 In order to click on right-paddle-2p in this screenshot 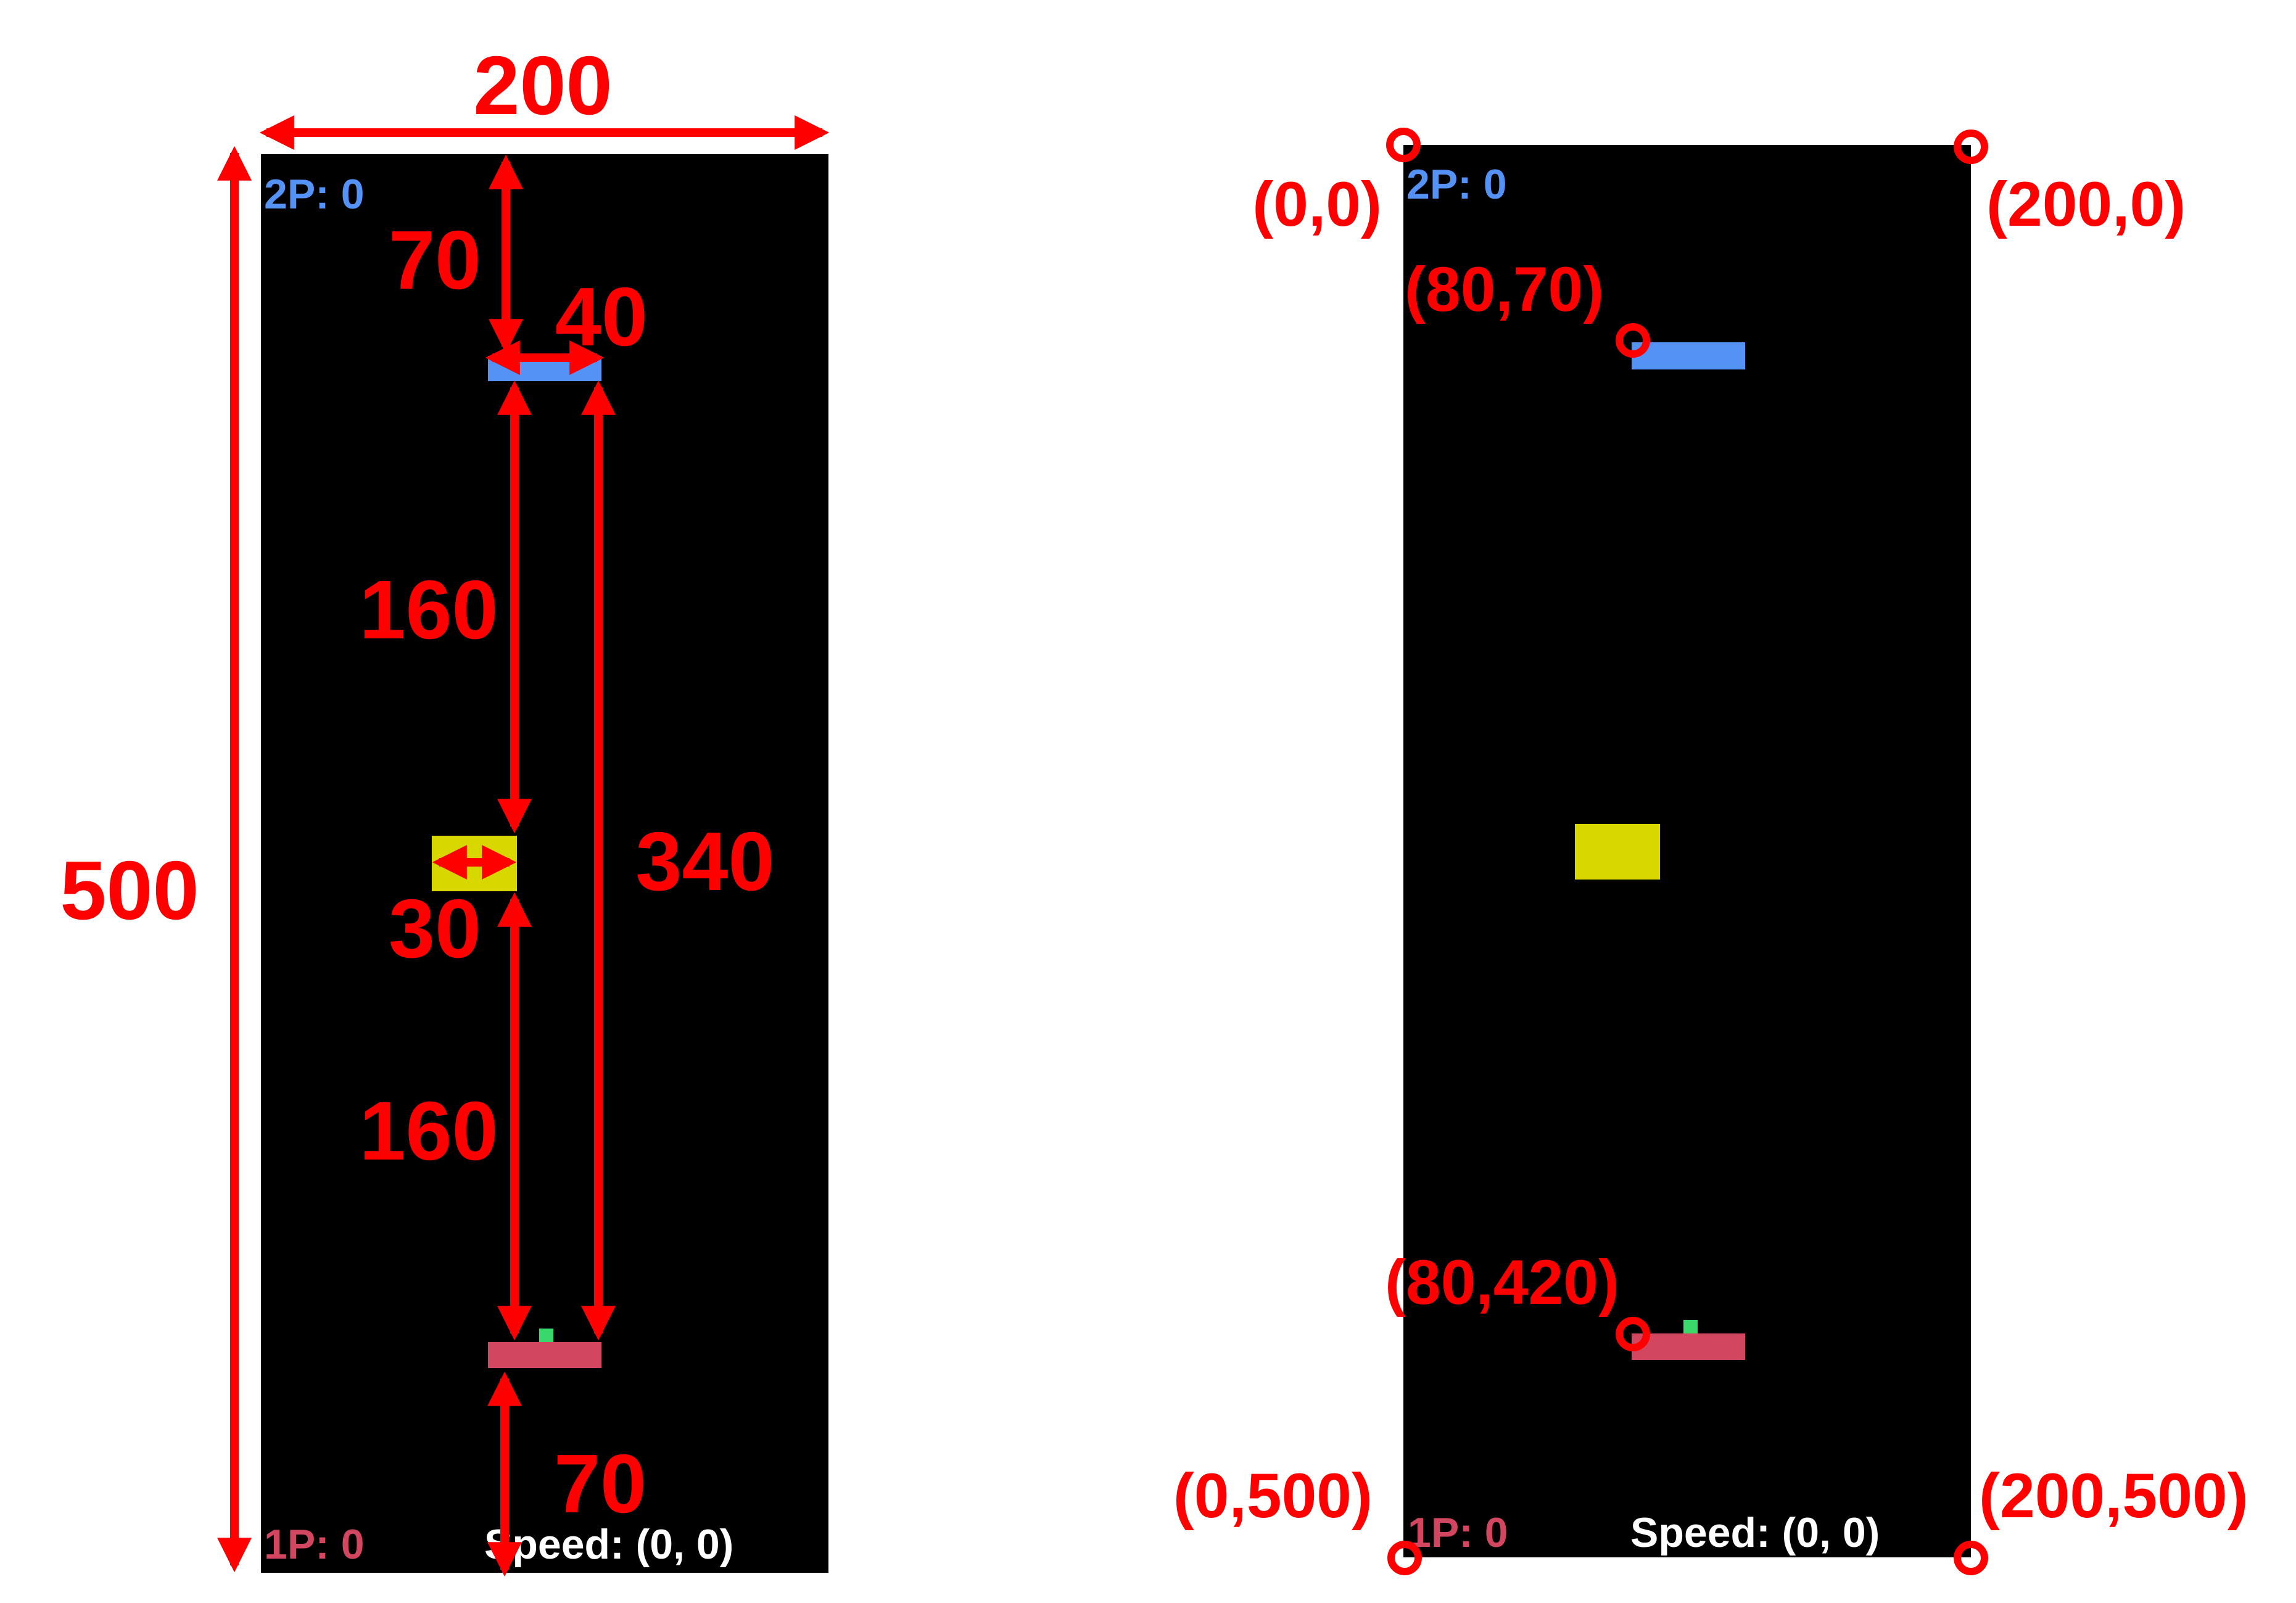, I will do `click(1688, 355)`.